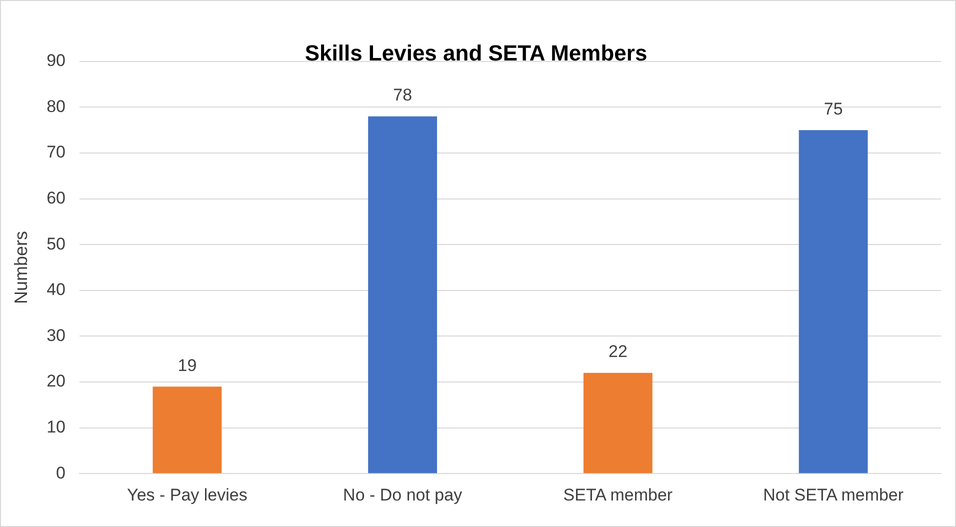 The height and width of the screenshot is (527, 956). What do you see at coordinates (56, 198) in the screenshot?
I see `y-tick-label: 60` at bounding box center [56, 198].